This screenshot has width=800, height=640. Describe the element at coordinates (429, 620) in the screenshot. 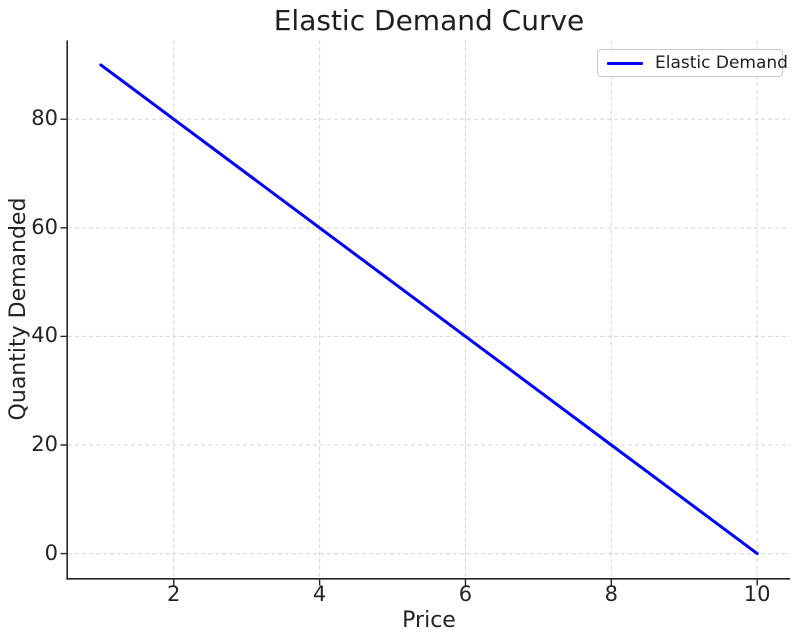

I see `x-axis-label: Price` at that location.